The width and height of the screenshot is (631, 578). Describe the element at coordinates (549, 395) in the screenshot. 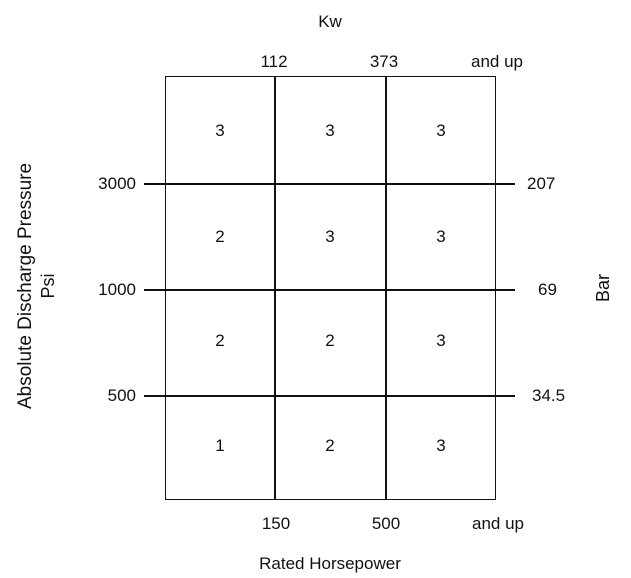

I see `right-tick-label: 34.5` at that location.